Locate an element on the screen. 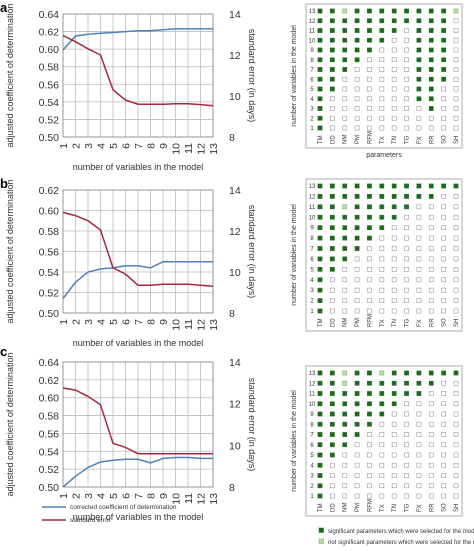 This screenshot has height=551, width=474. grid-column-label: FX is located at coordinates (420, 140).